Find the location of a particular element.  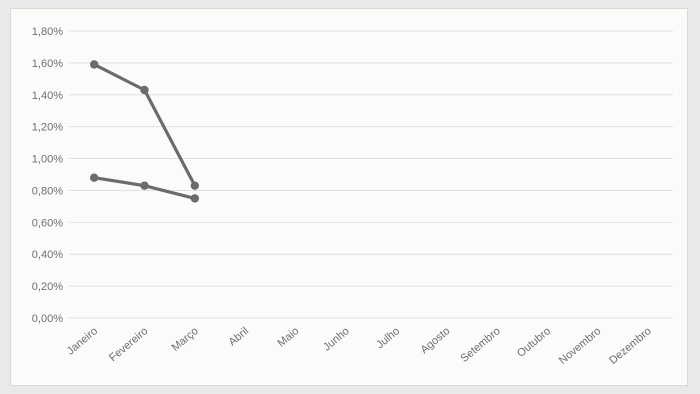

x-tick-label: Abril is located at coordinates (239, 336).